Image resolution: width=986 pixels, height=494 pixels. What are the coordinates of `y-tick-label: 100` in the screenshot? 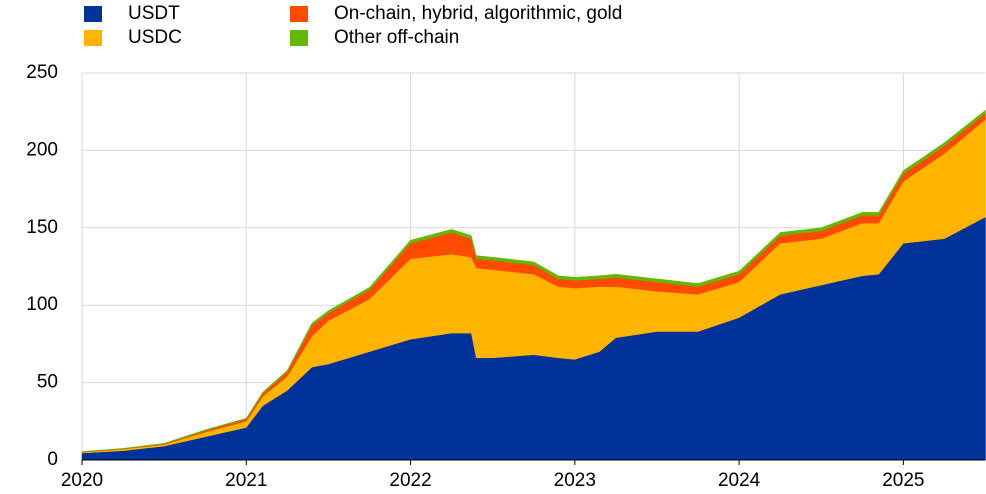 It's located at (42, 304).